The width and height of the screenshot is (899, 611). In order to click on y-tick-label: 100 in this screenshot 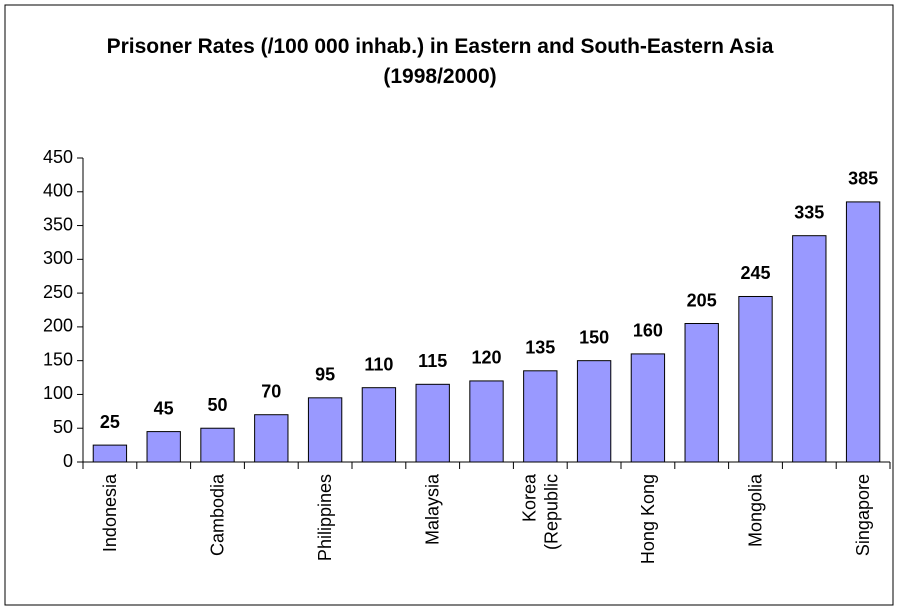, I will do `click(58, 393)`.